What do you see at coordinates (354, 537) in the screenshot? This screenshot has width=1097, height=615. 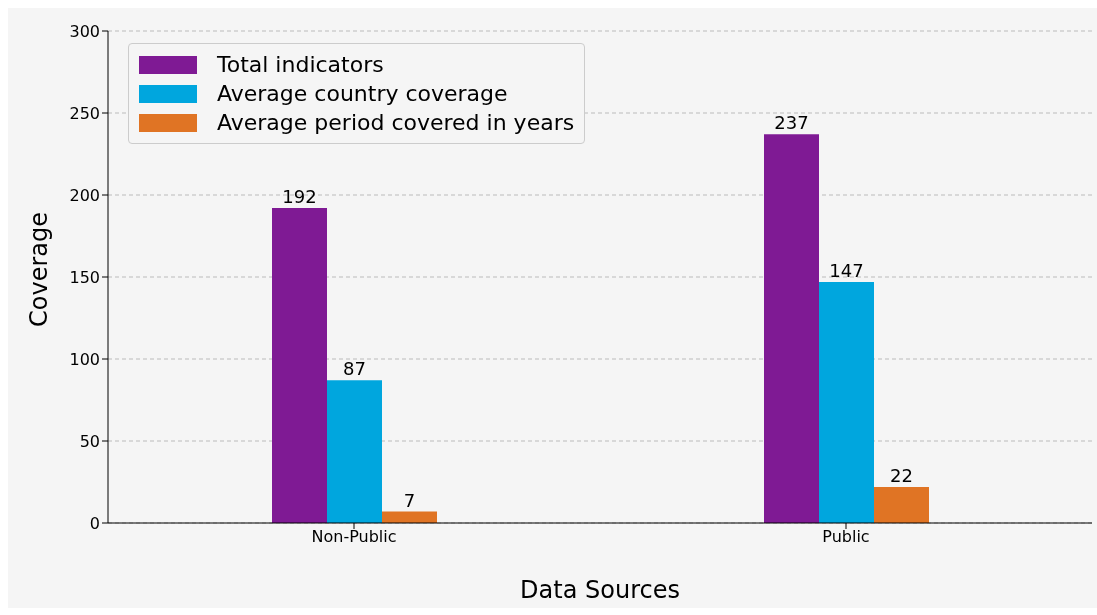 I see `x-tick-label: Non-Public` at bounding box center [354, 537].